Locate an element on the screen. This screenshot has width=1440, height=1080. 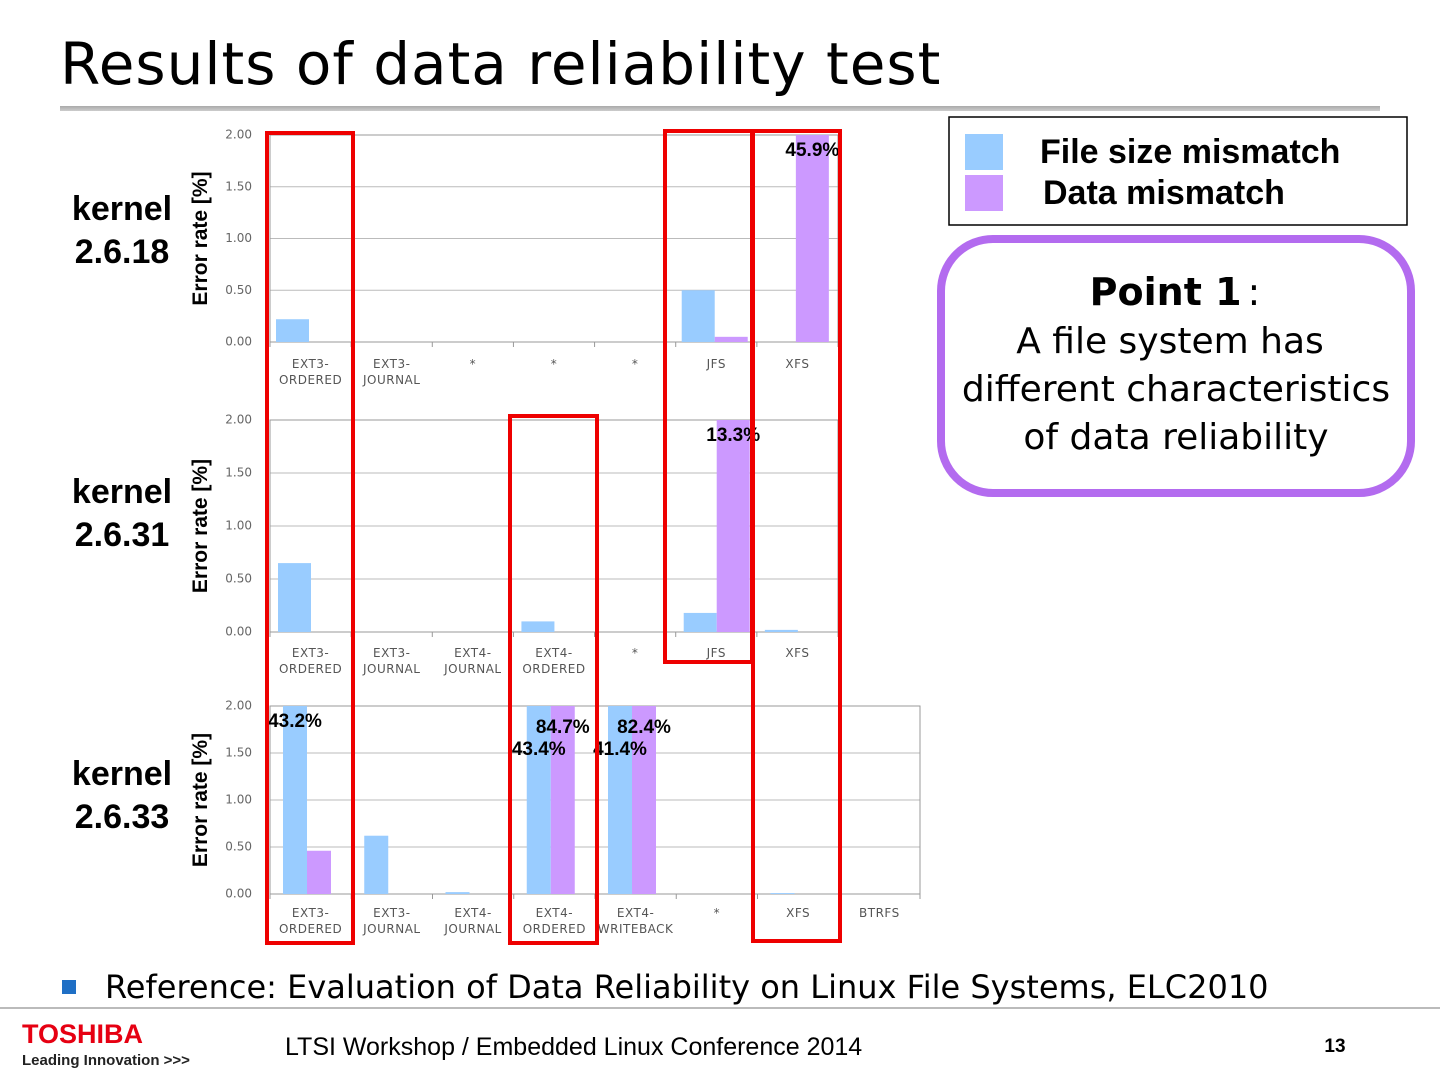
point-heading: Point 1: is located at coordinates (1175, 292).